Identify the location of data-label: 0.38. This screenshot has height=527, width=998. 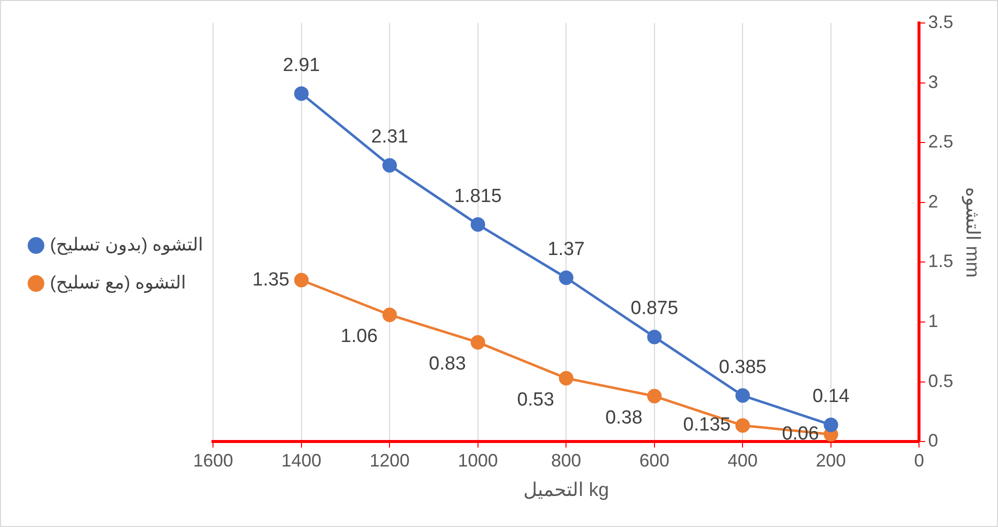
(623, 417).